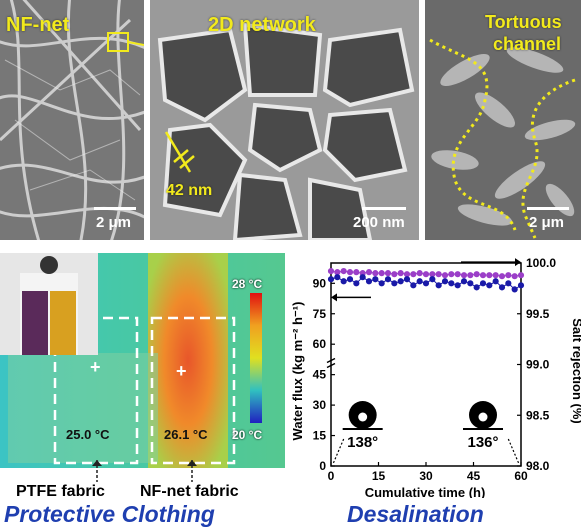 This screenshot has height=531, width=581. Describe the element at coordinates (297, 371) in the screenshot. I see `y-left-axis-label: Water flux (kg m⁻² h⁻¹)` at that location.